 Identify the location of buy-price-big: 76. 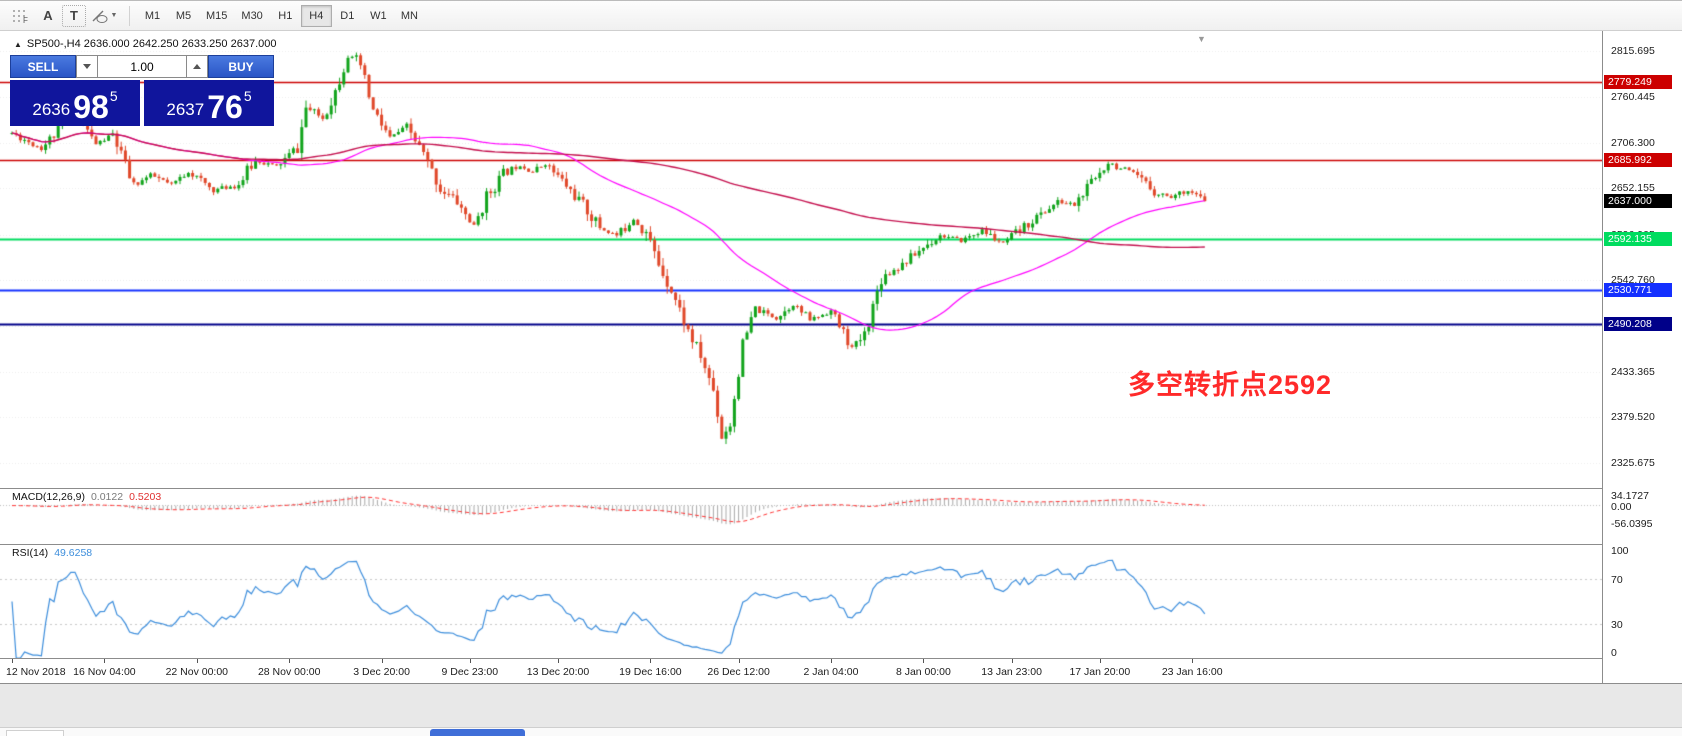
(225, 106).